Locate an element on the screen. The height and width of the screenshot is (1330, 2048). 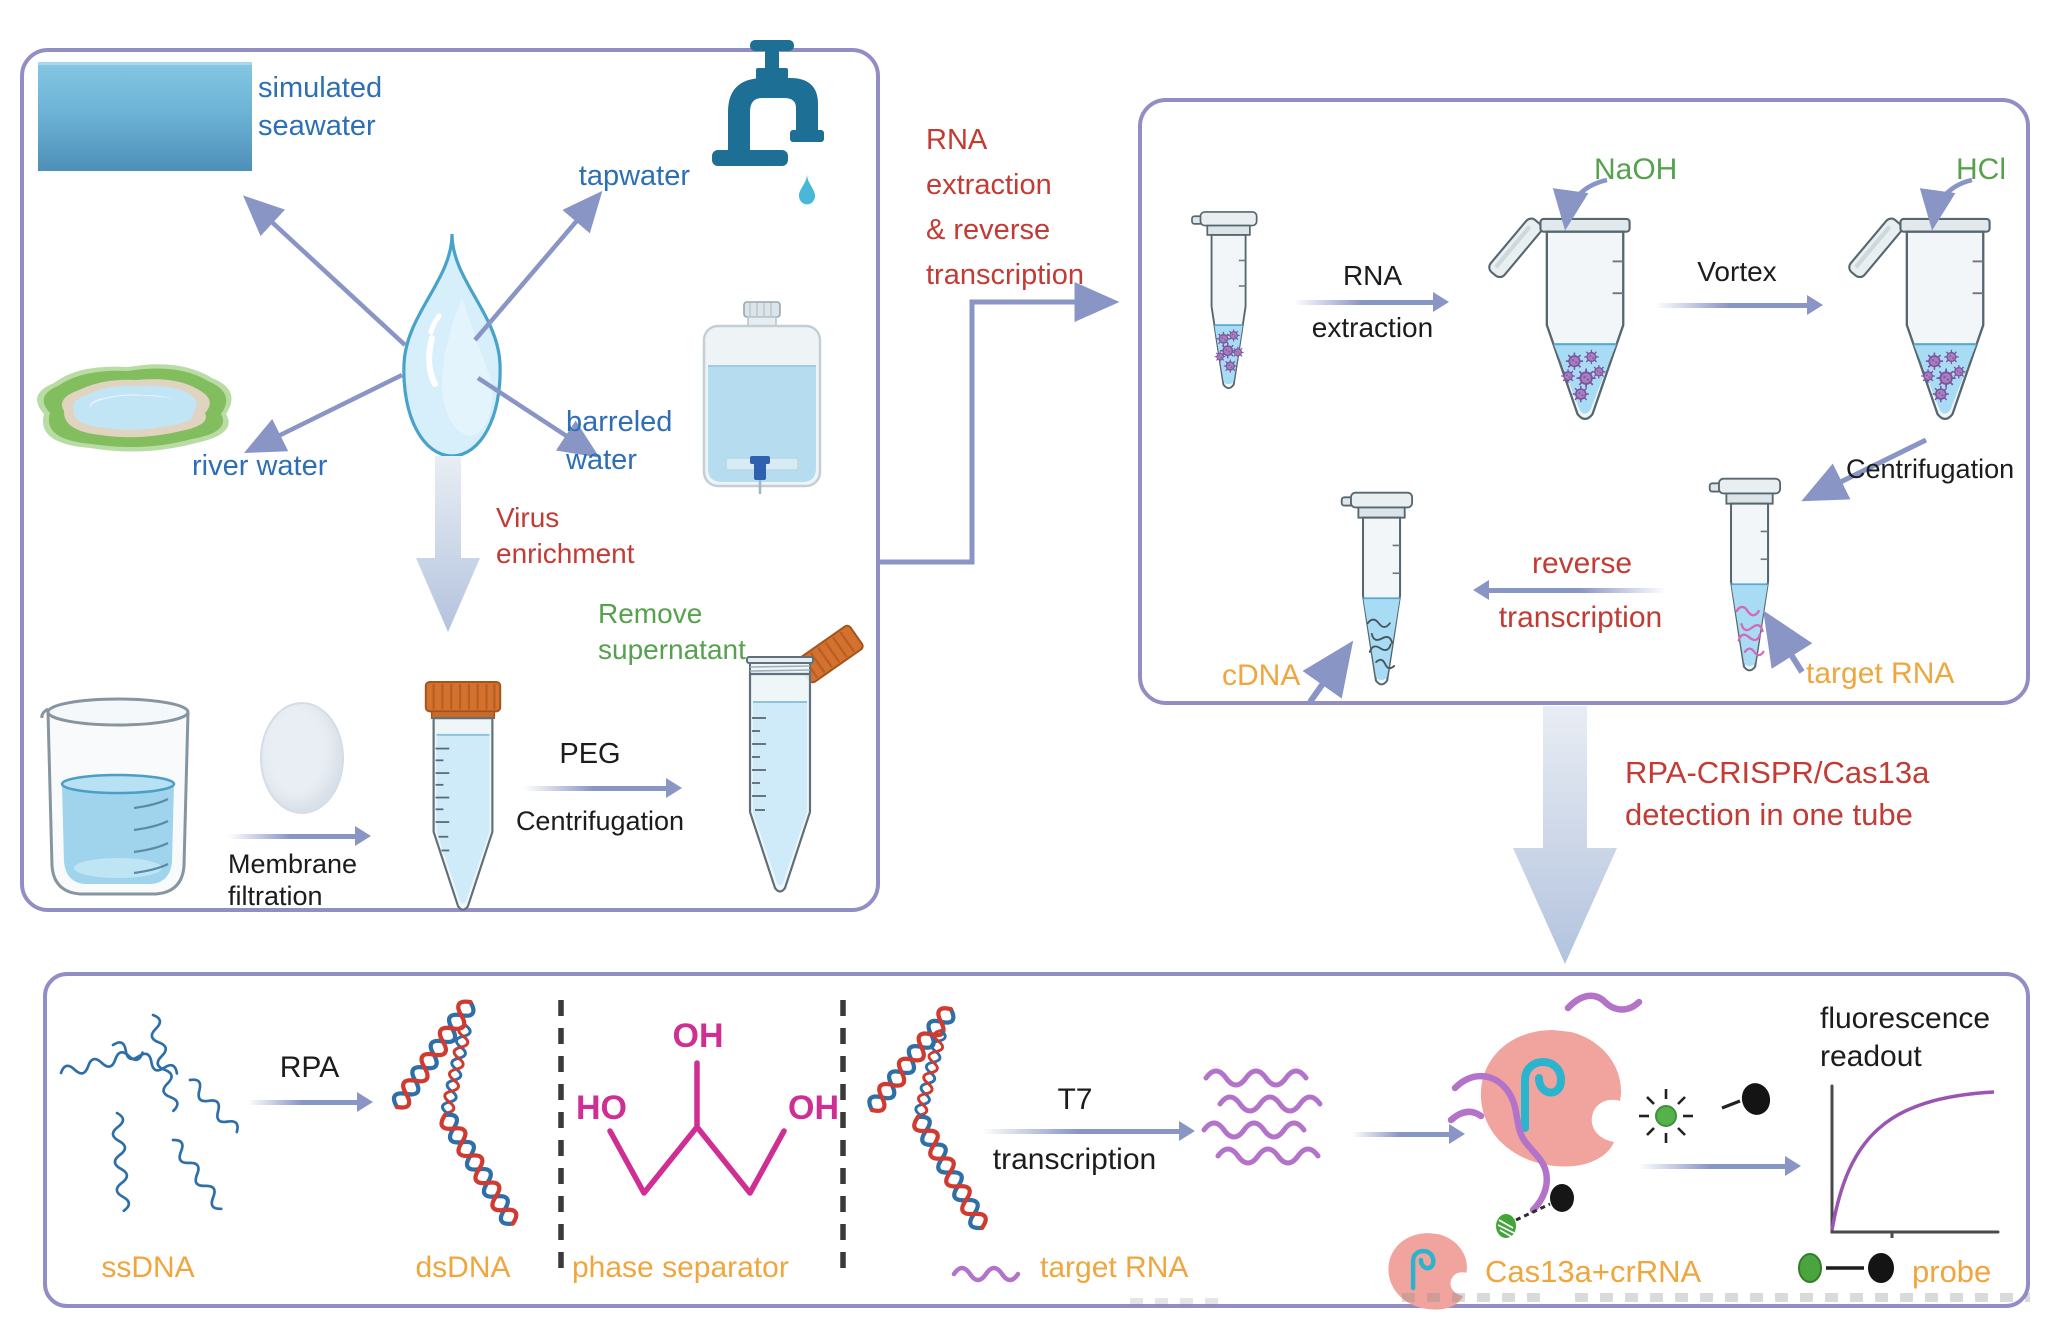
microtube-virus-1-icon is located at coordinates (1229, 306).